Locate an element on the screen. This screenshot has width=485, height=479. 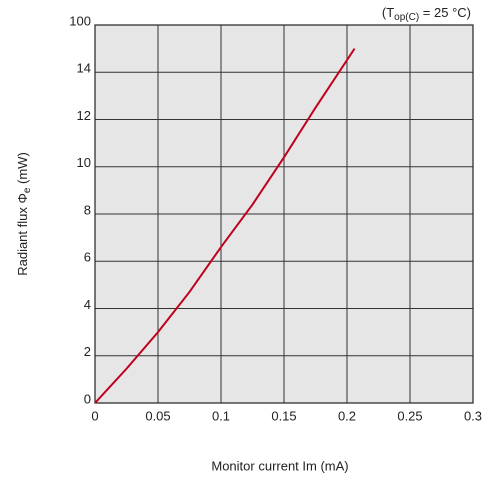
y-tick-label: 100 is located at coordinates (80, 20).